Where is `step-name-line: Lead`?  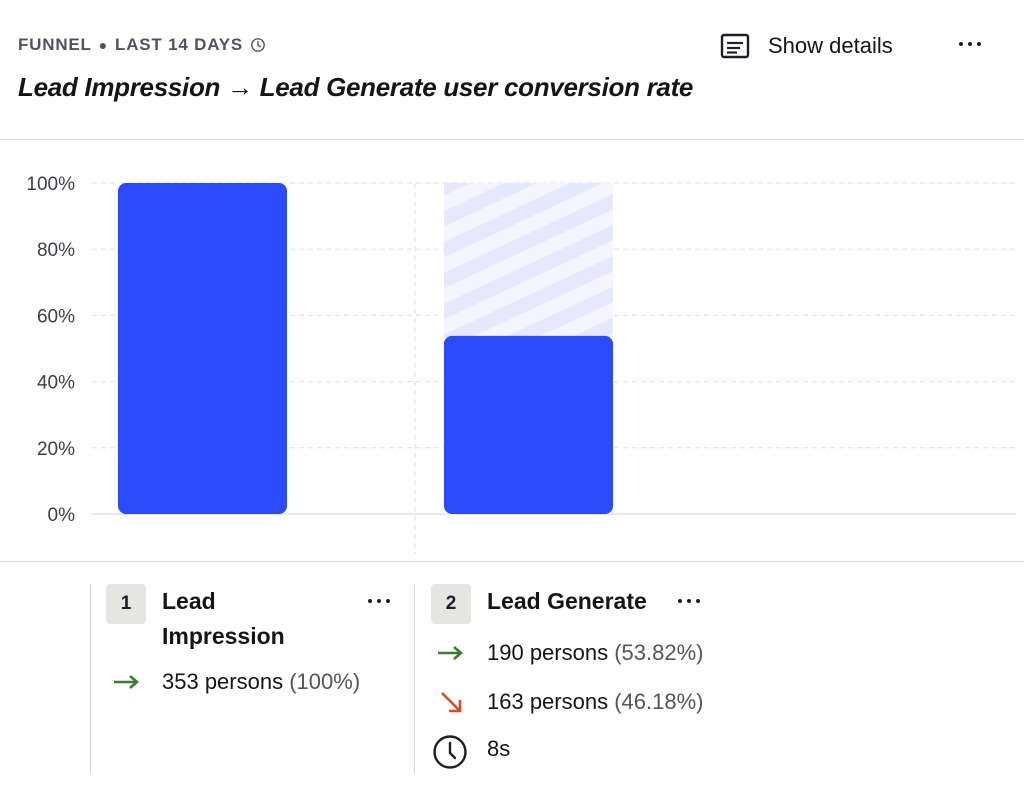 step-name-line: Lead is located at coordinates (189, 601).